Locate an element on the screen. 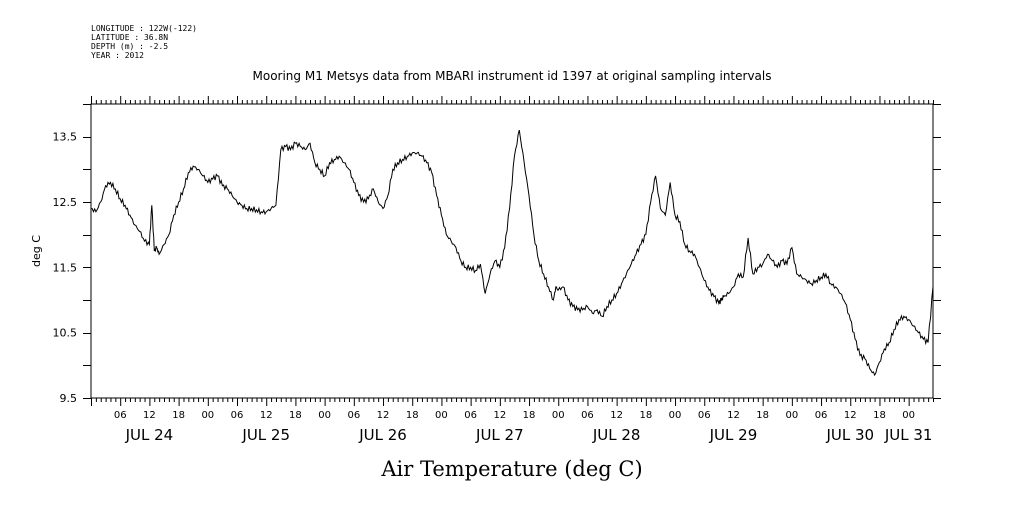  y-tick-label: 11.5 is located at coordinates (65, 267).